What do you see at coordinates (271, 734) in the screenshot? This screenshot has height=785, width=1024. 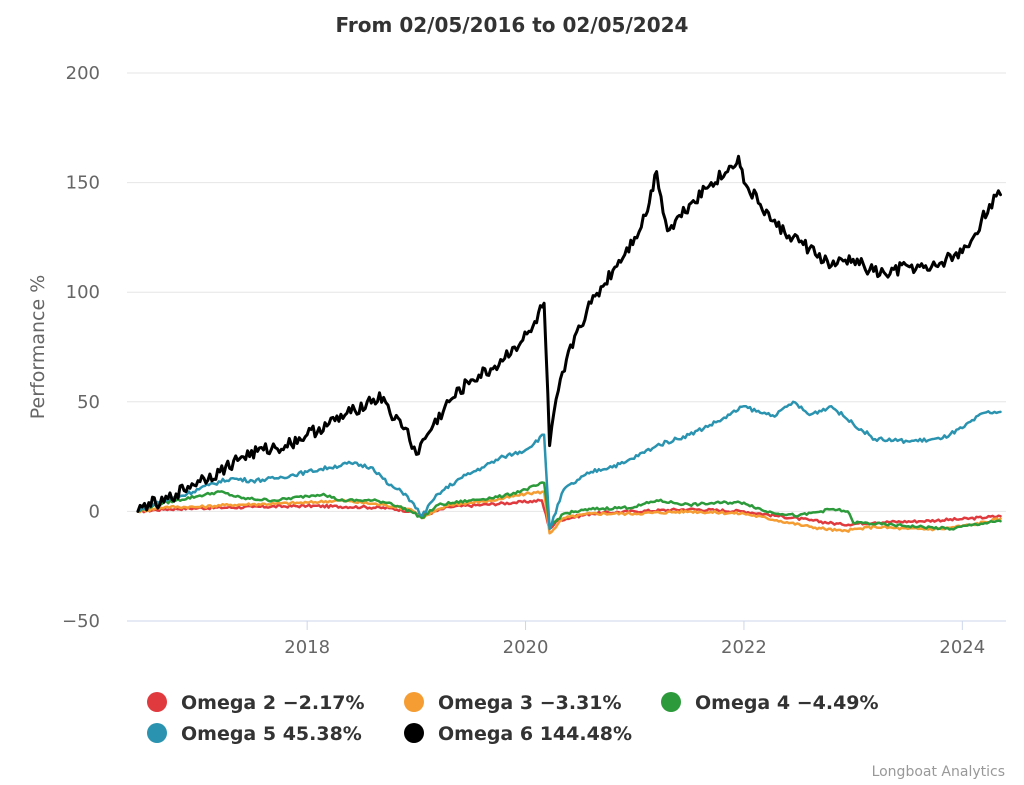 I see `legend-label: Omega 5 45.38%` at bounding box center [271, 734].